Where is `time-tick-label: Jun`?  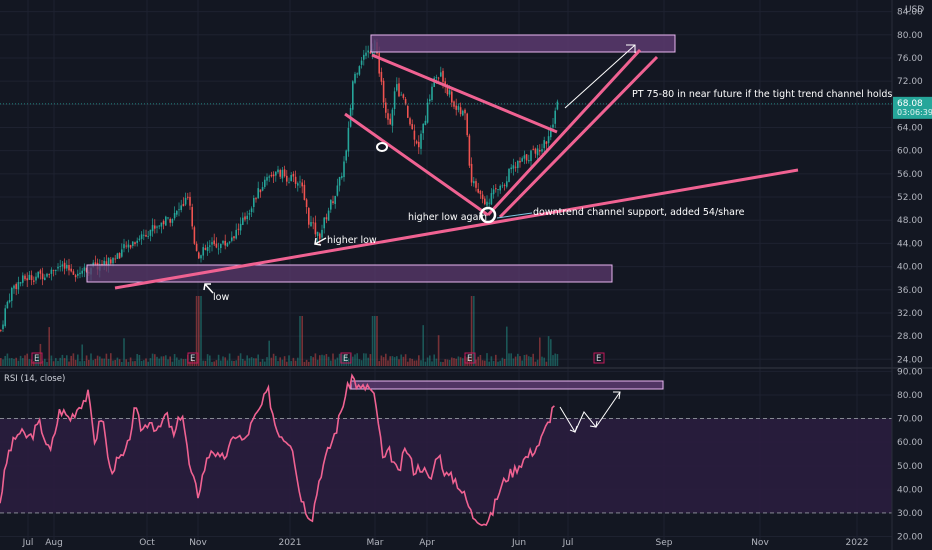 time-tick-label: Jun is located at coordinates (518, 543).